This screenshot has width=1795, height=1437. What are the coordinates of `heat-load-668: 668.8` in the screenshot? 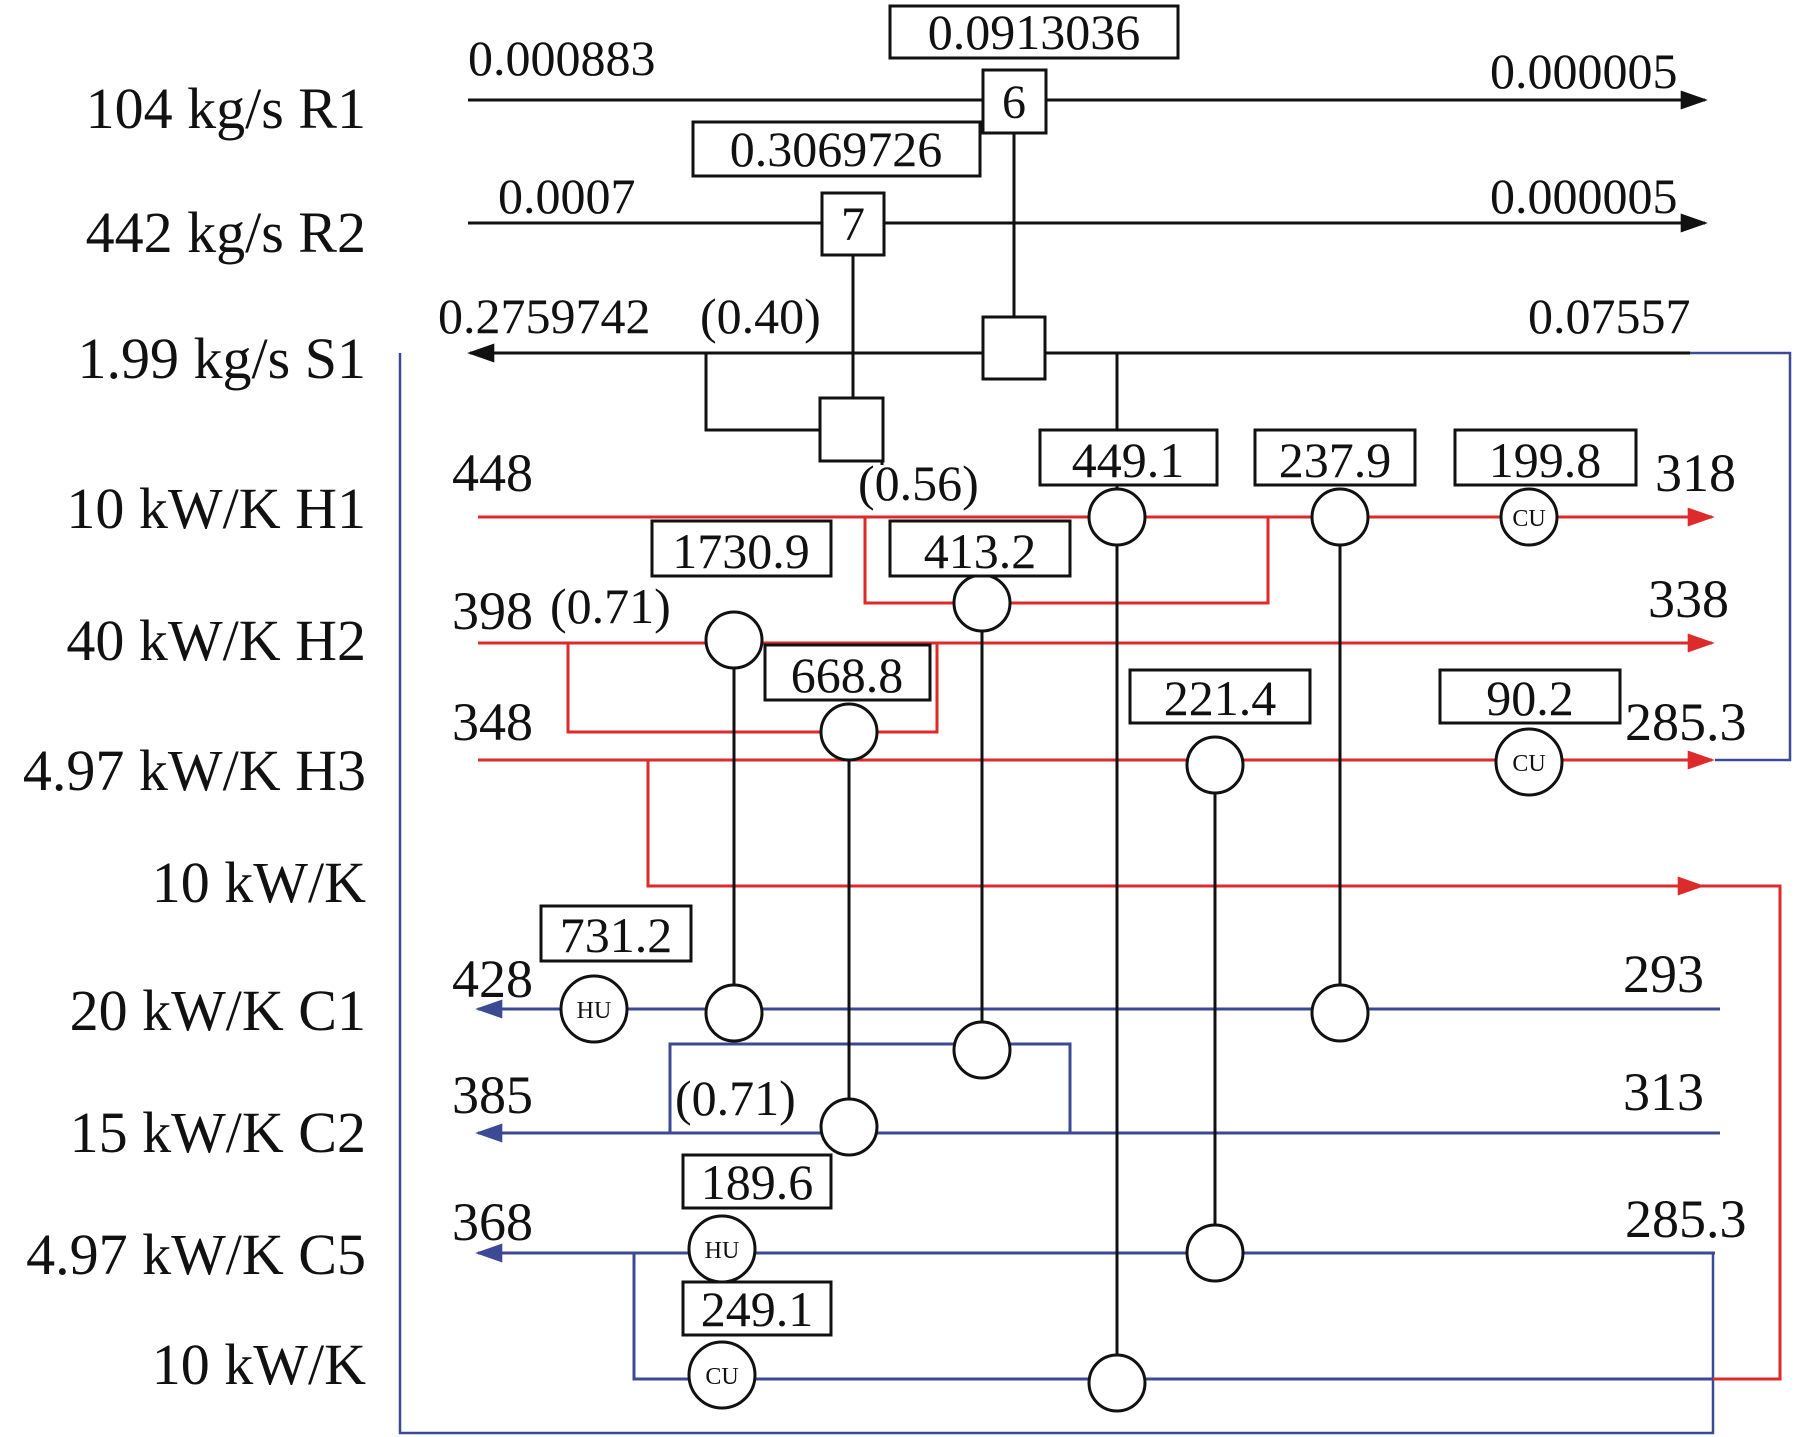 It's located at (847, 675).